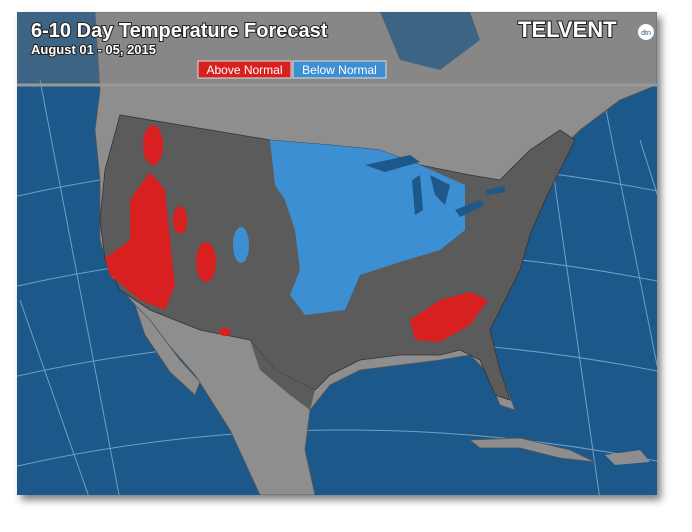  Describe the element at coordinates (93, 49) in the screenshot. I see `subtitle: August 01 - 05, 2015` at that location.